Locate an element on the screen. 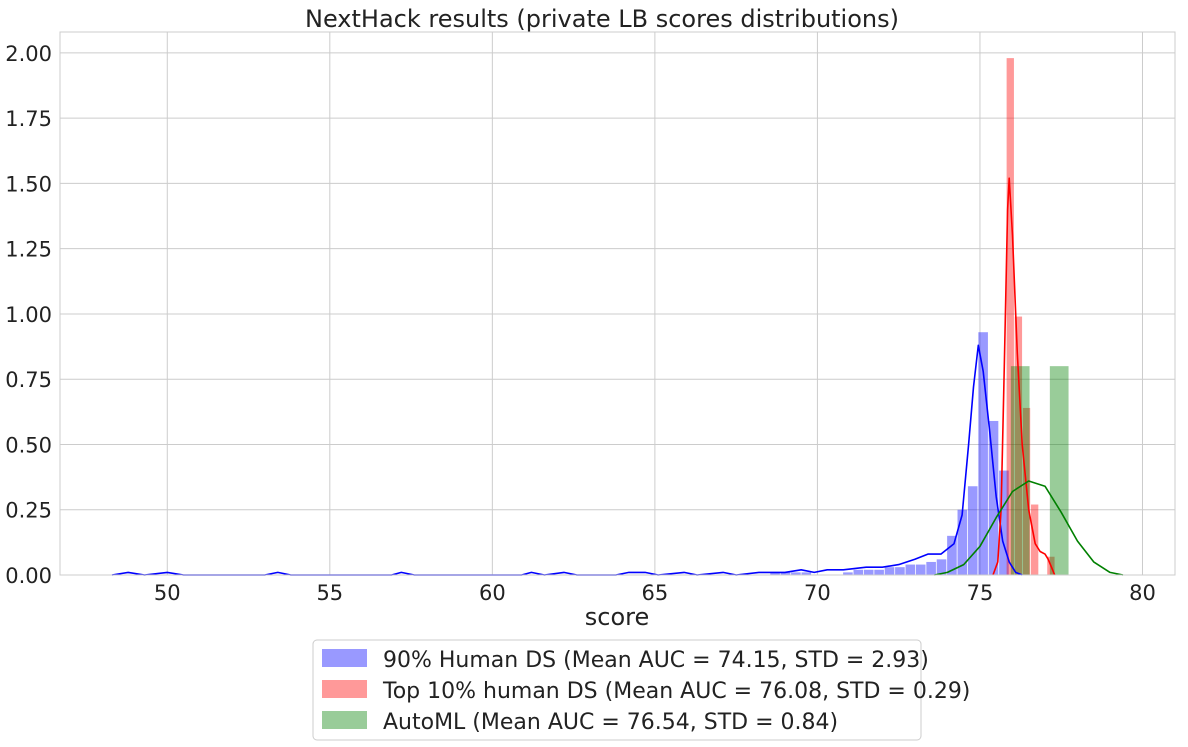  y-tick-label: 1.75 is located at coordinates (28, 119).